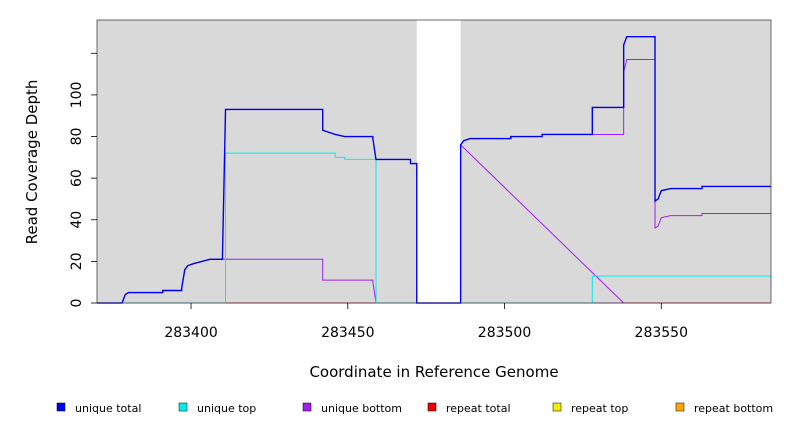 Image resolution: width=792 pixels, height=432 pixels. I want to click on x-tick-label: 283500, so click(504, 333).